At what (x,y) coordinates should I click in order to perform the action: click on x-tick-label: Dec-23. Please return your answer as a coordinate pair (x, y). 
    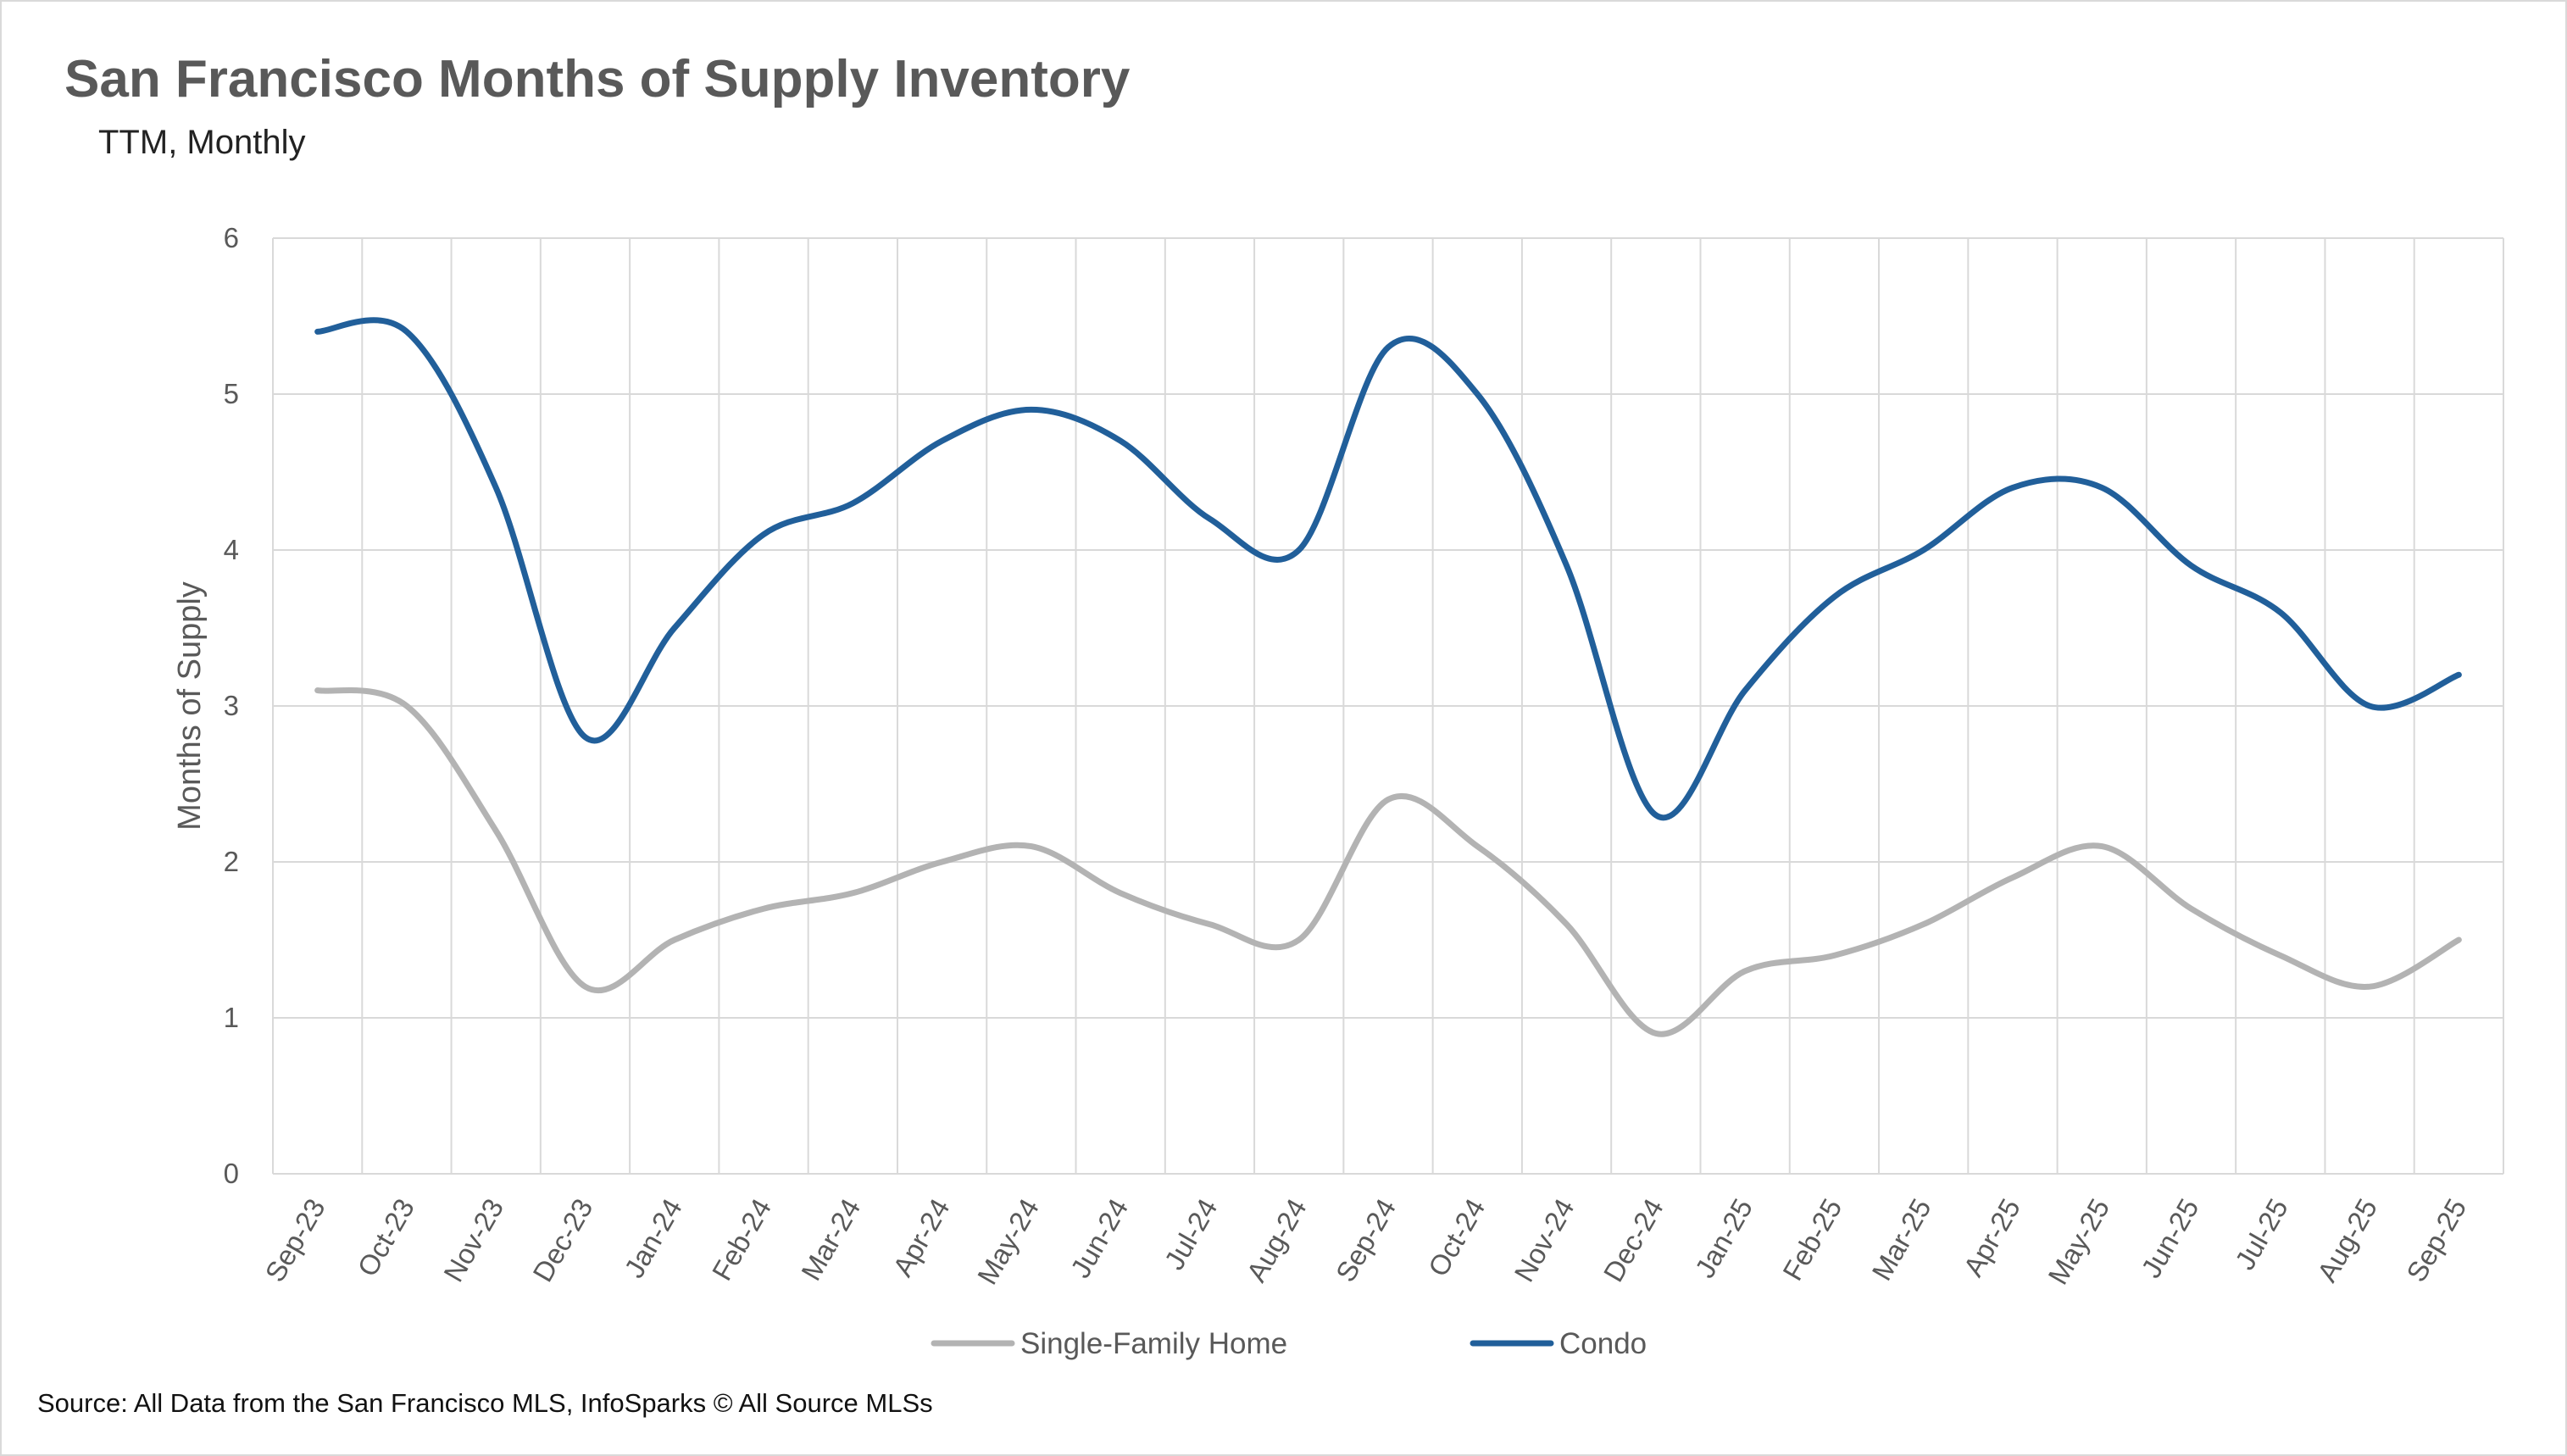
    Looking at the image, I should click on (562, 1240).